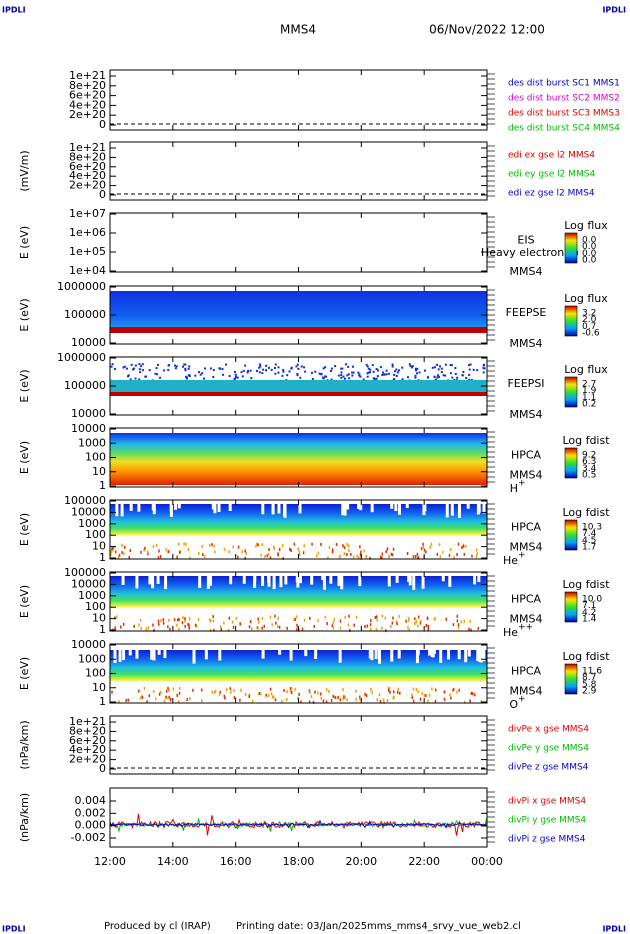 This screenshot has height=934, width=630. I want to click on y-tick-label: 1, so click(102, 701).